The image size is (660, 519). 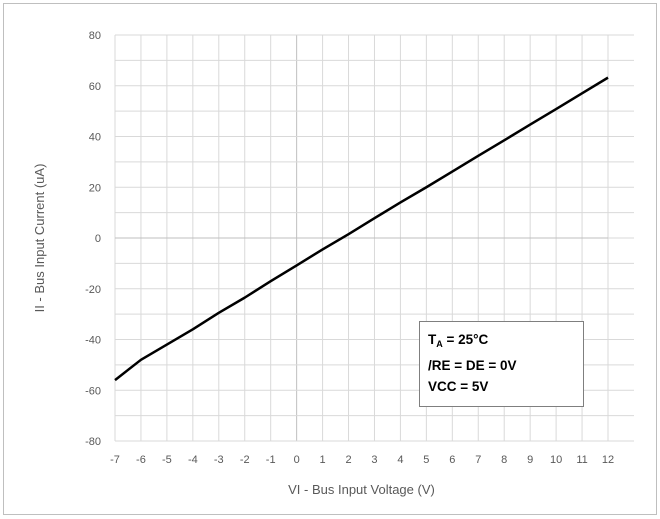 What do you see at coordinates (141, 460) in the screenshot?
I see `x-tick-label: -6` at bounding box center [141, 460].